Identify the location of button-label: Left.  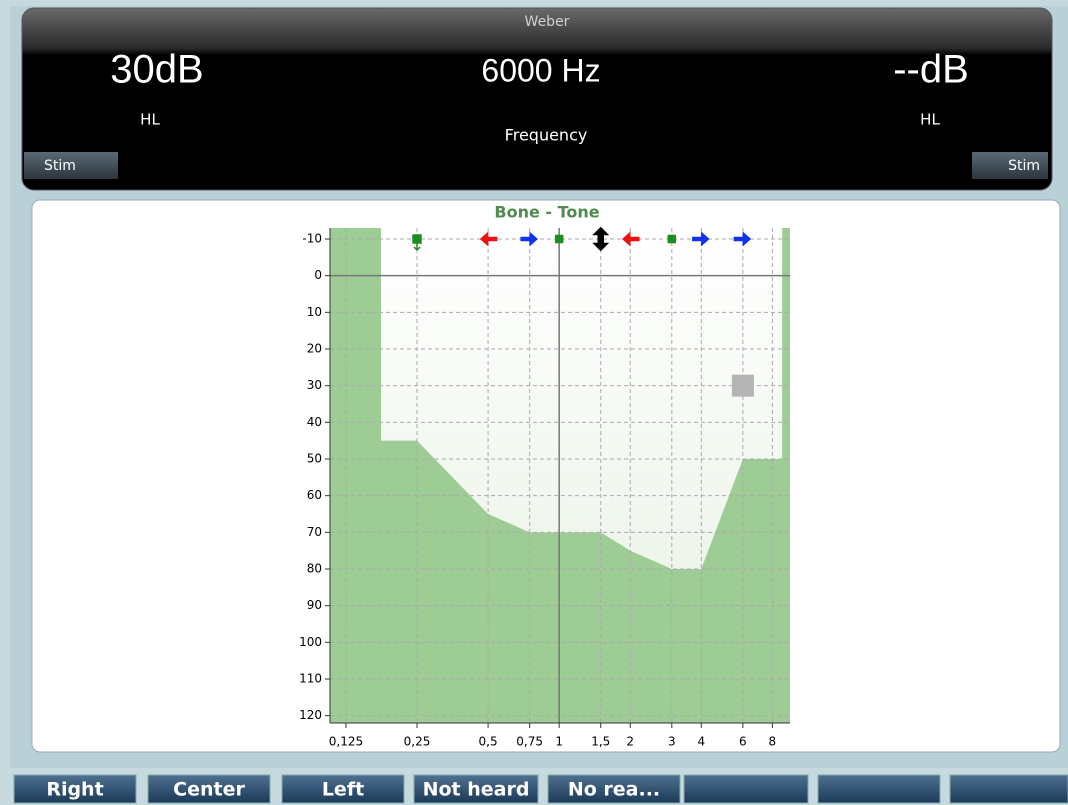
(343, 790).